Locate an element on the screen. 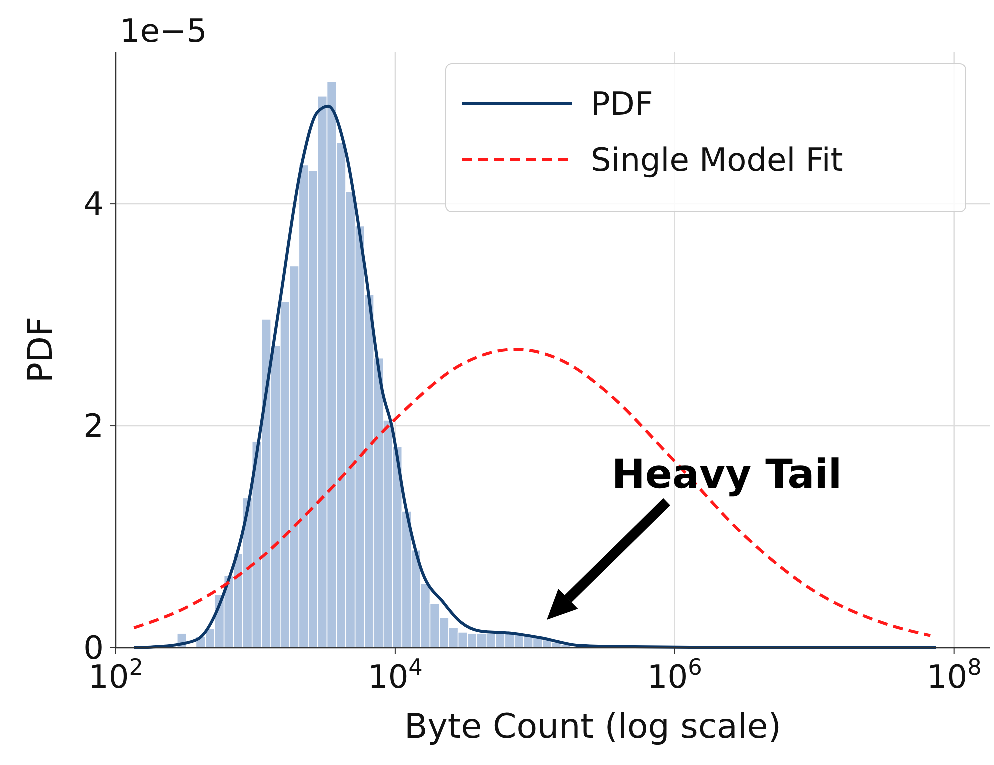  legend-label: PDF is located at coordinates (622, 104).